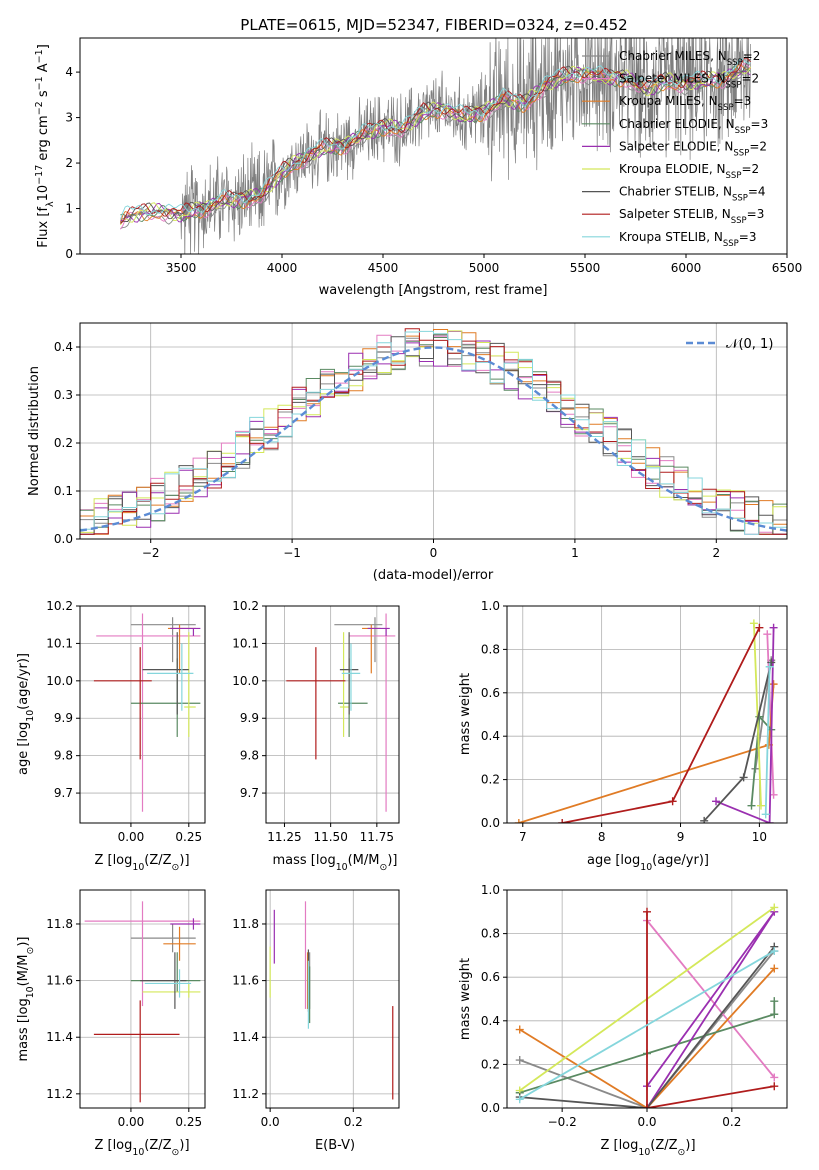 The height and width of the screenshot is (1170, 819). What do you see at coordinates (341, 712) in the screenshot?
I see `age-vs-mass-plot-area` at bounding box center [341, 712].